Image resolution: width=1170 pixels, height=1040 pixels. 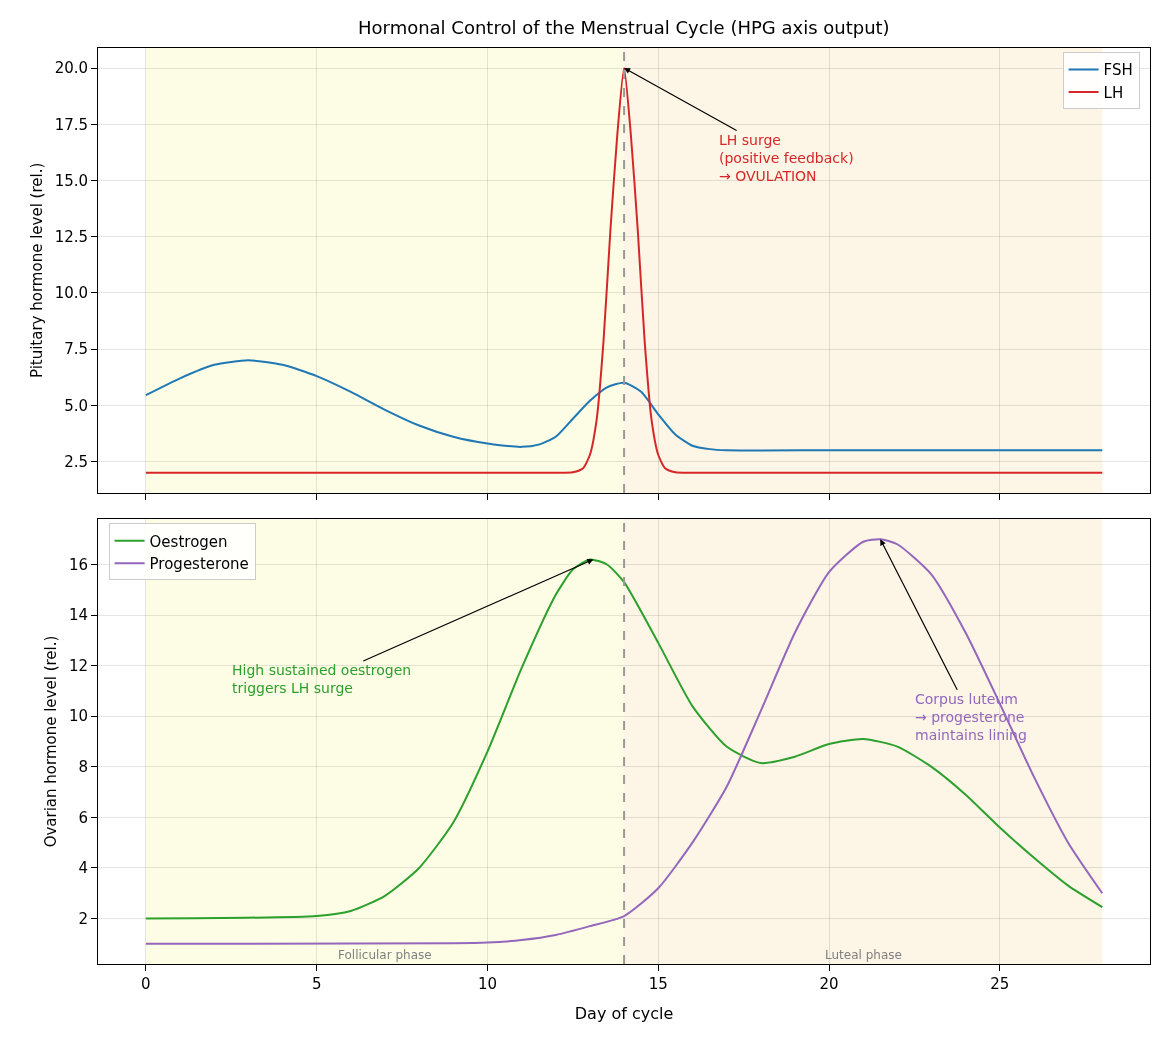 What do you see at coordinates (624, 27) in the screenshot?
I see `chart-title: Hormonal Control of the Menstrual Cycle (HPG axis output)` at bounding box center [624, 27].